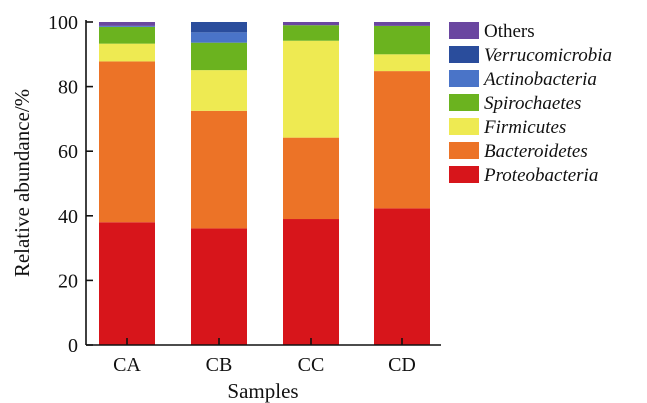  What do you see at coordinates (22, 183) in the screenshot?
I see `y-axis-title: Relative abundance/%` at bounding box center [22, 183].